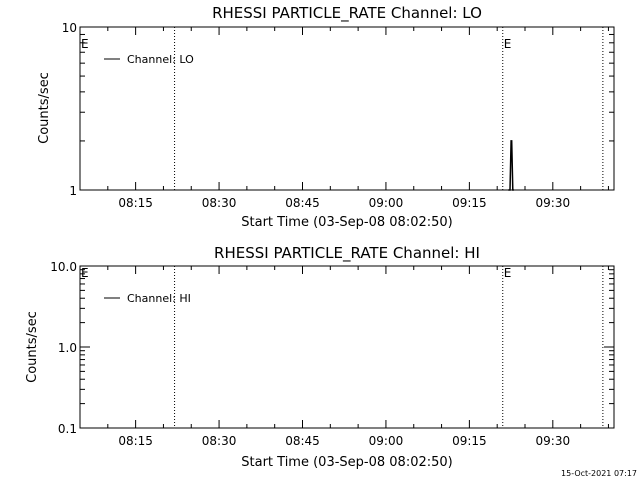  Describe the element at coordinates (67, 348) in the screenshot. I see `y-tick-label: 1.0` at that location.